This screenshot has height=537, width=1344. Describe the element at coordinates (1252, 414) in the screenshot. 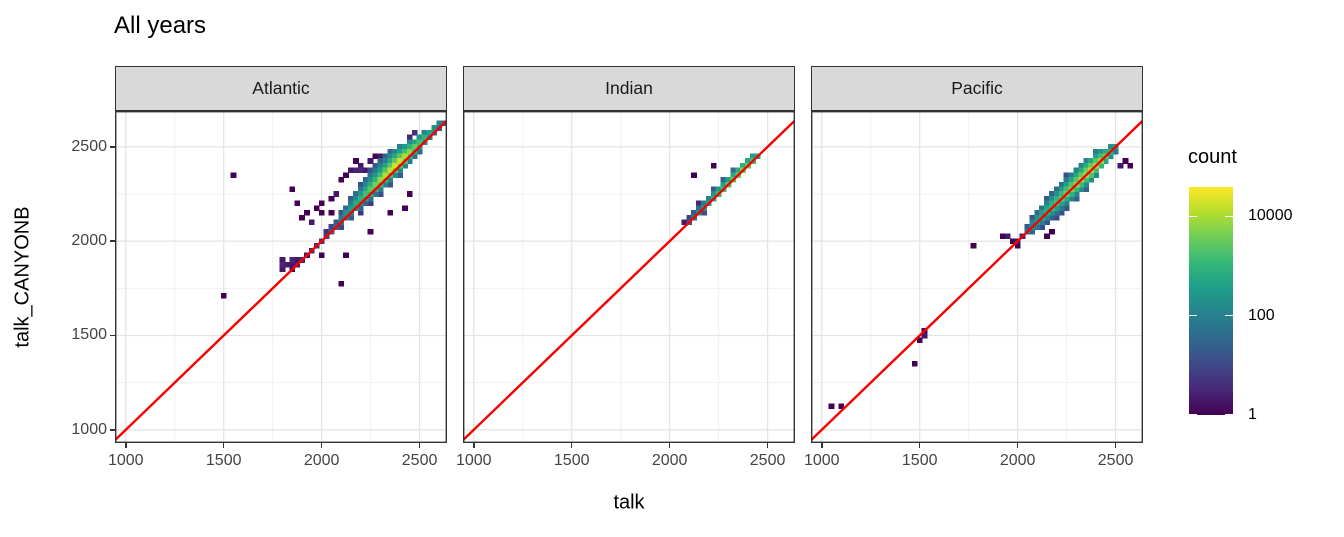

I see `legend-tick-label: 1` at that location.